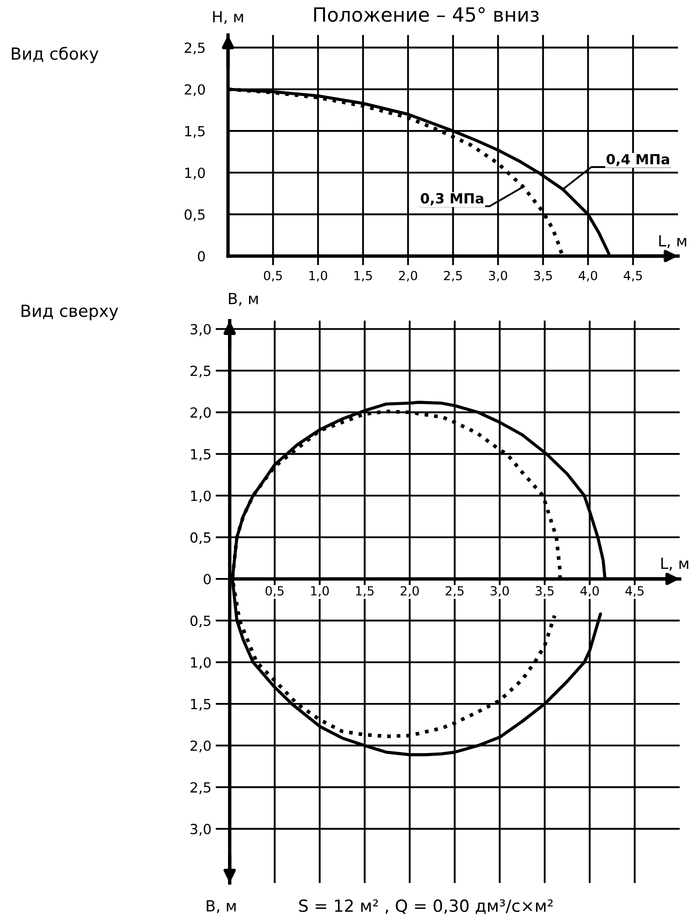  I want to click on chart-title: Положение – 45° вниз, so click(426, 14).